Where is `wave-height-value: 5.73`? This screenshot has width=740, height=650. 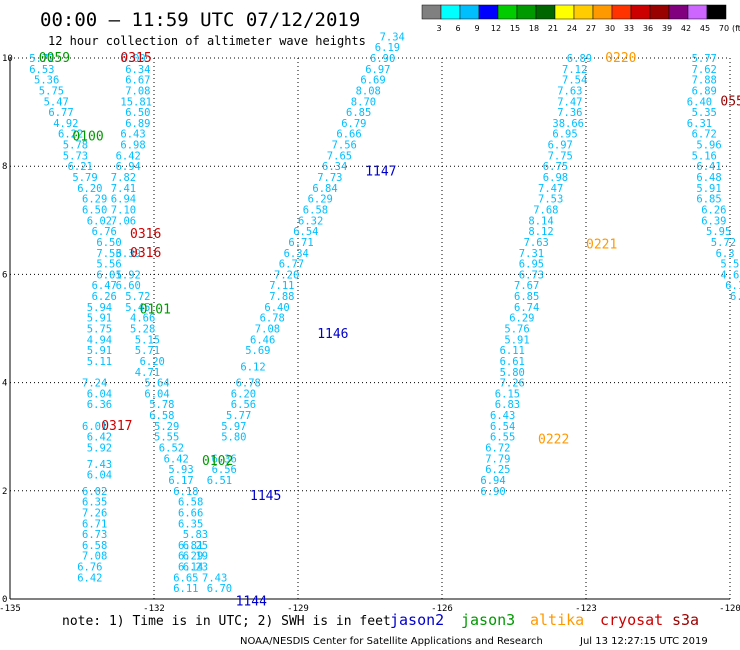 wave-height-value: 5.73 is located at coordinates (75, 156).